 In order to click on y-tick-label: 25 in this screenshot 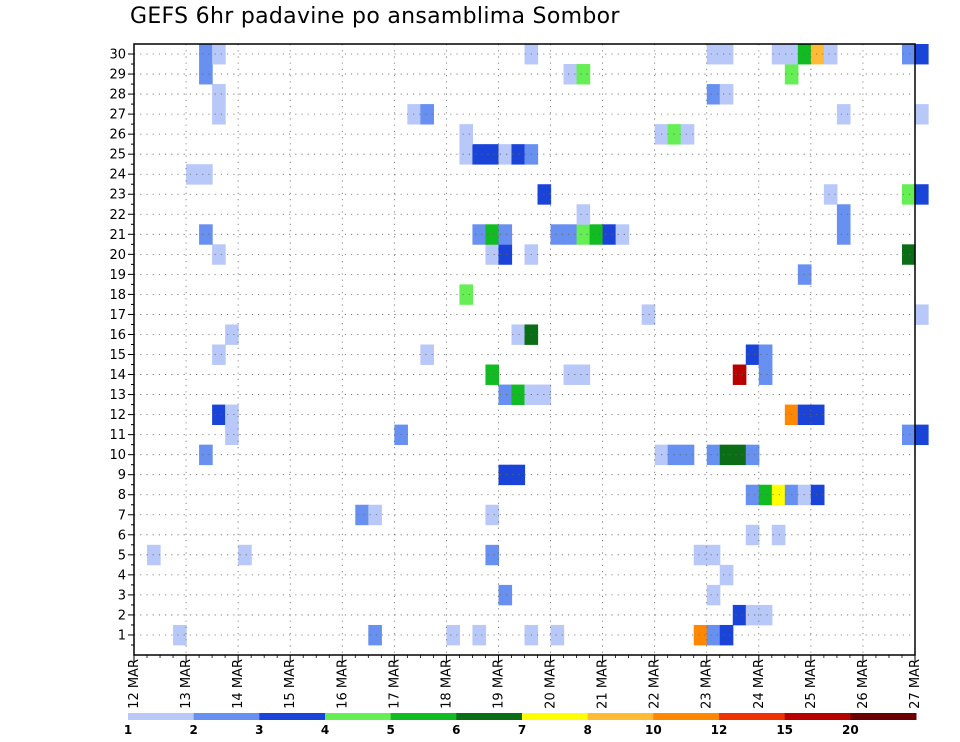, I will do `click(117, 155)`.